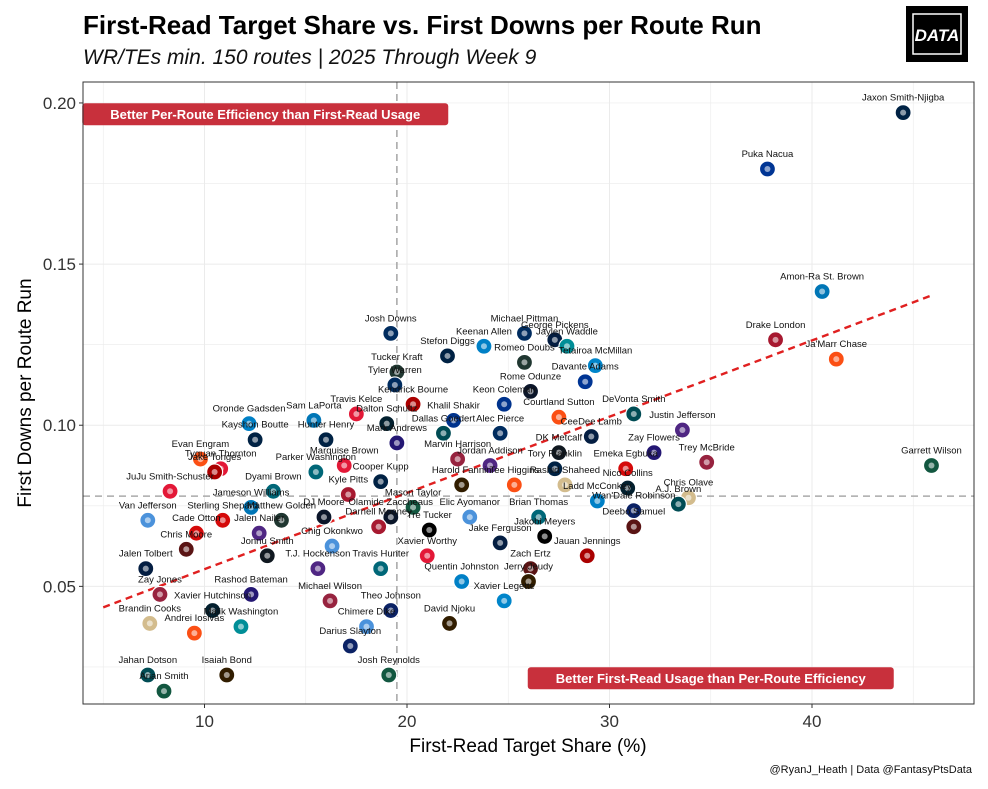 This screenshot has width=988, height=789. Describe the element at coordinates (222, 505) in the screenshot. I see `point-label: Sterling Shepard` at that location.